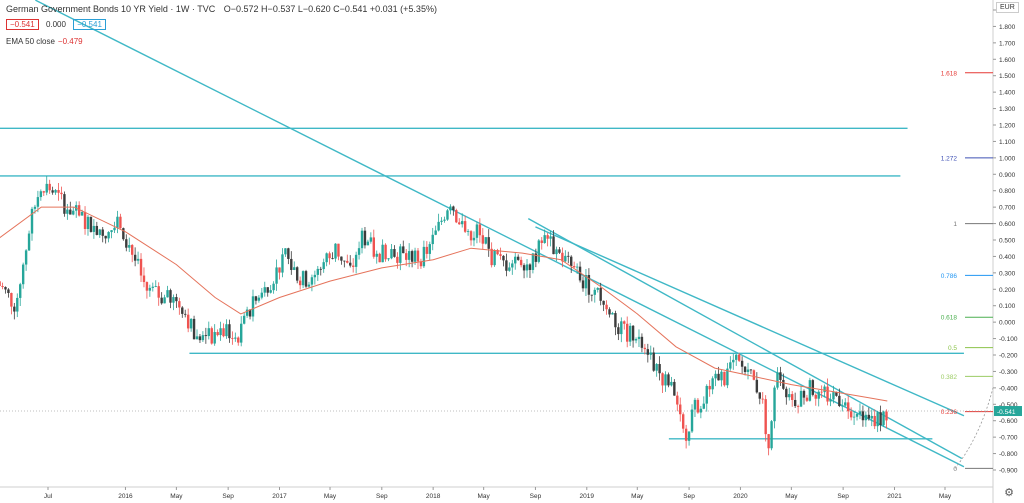 This screenshot has width=1024, height=503. Describe the element at coordinates (1007, 7) in the screenshot. I see `currency-unit: EUR` at that location.